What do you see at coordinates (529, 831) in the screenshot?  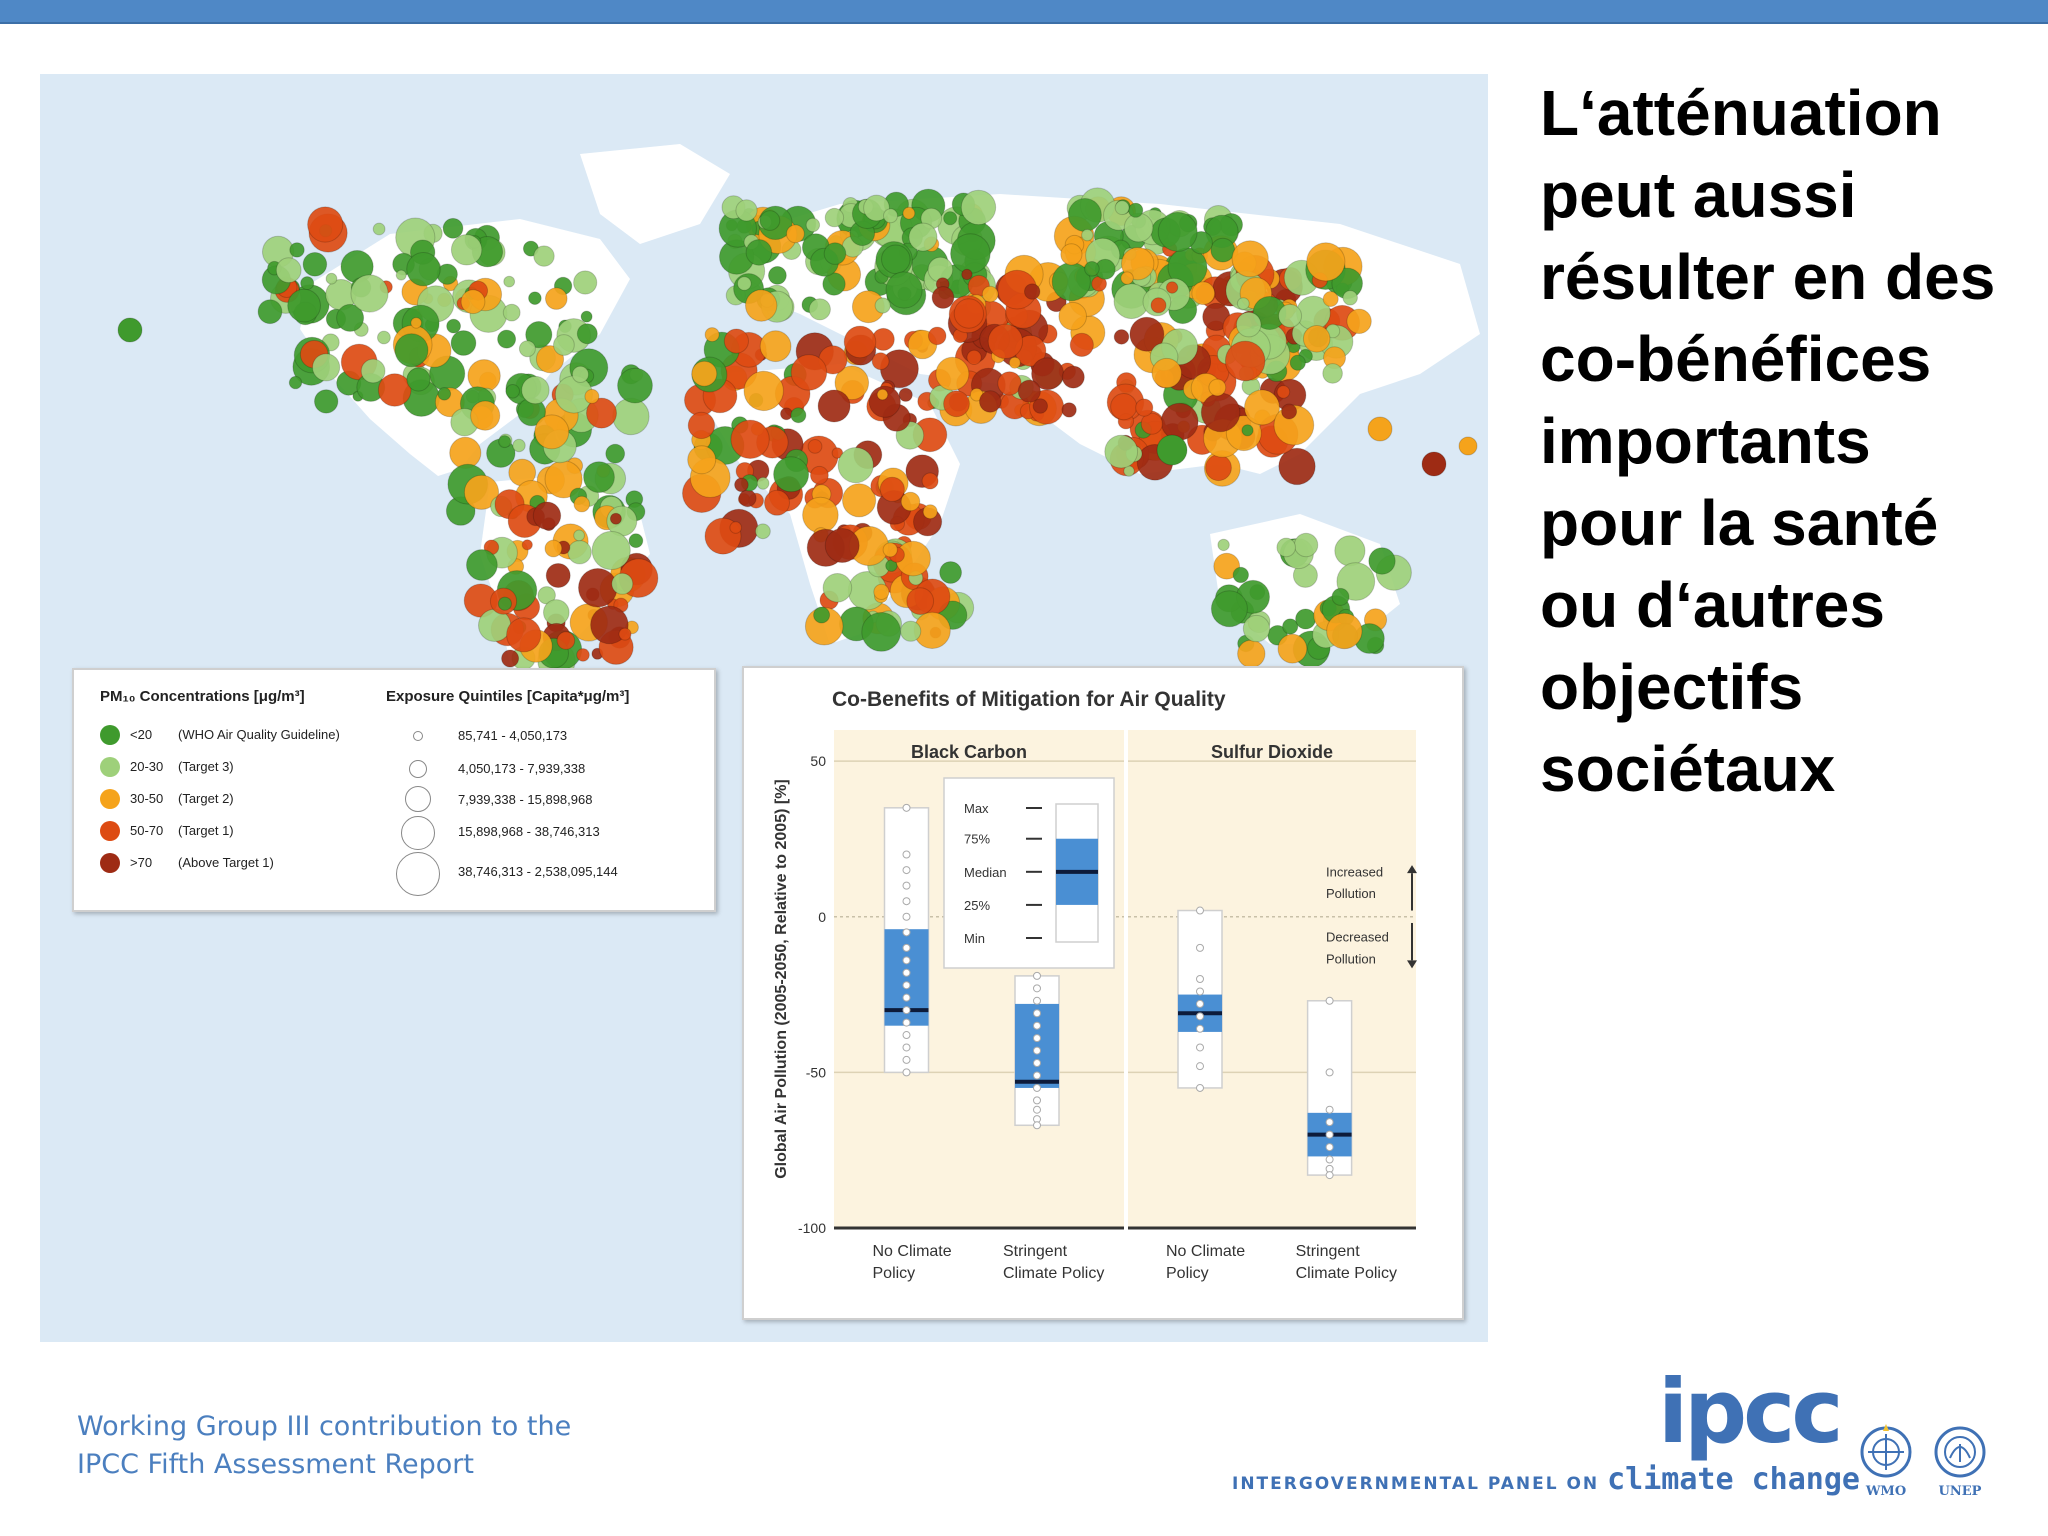 I see `exposure-range: 15,898,968 - 38,746,313` at bounding box center [529, 831].